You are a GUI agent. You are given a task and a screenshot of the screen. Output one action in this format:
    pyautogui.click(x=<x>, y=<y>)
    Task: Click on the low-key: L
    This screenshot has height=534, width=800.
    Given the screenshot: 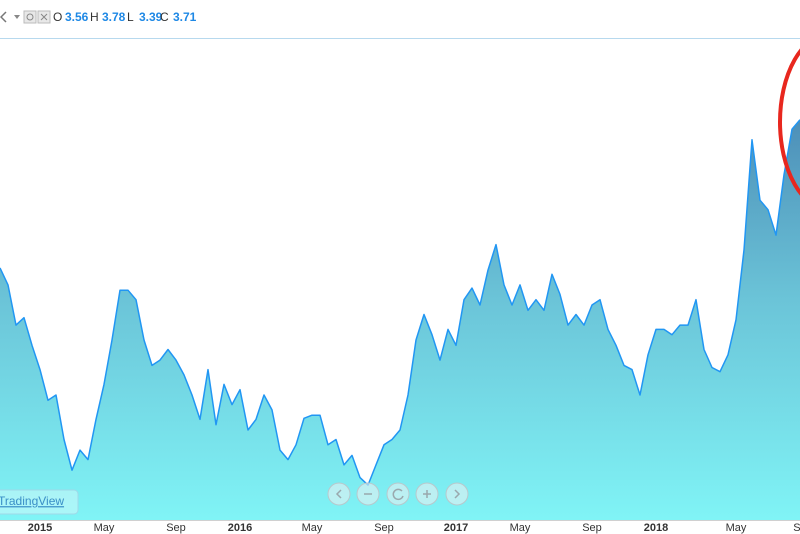 What is the action you would take?
    pyautogui.click(x=130, y=17)
    